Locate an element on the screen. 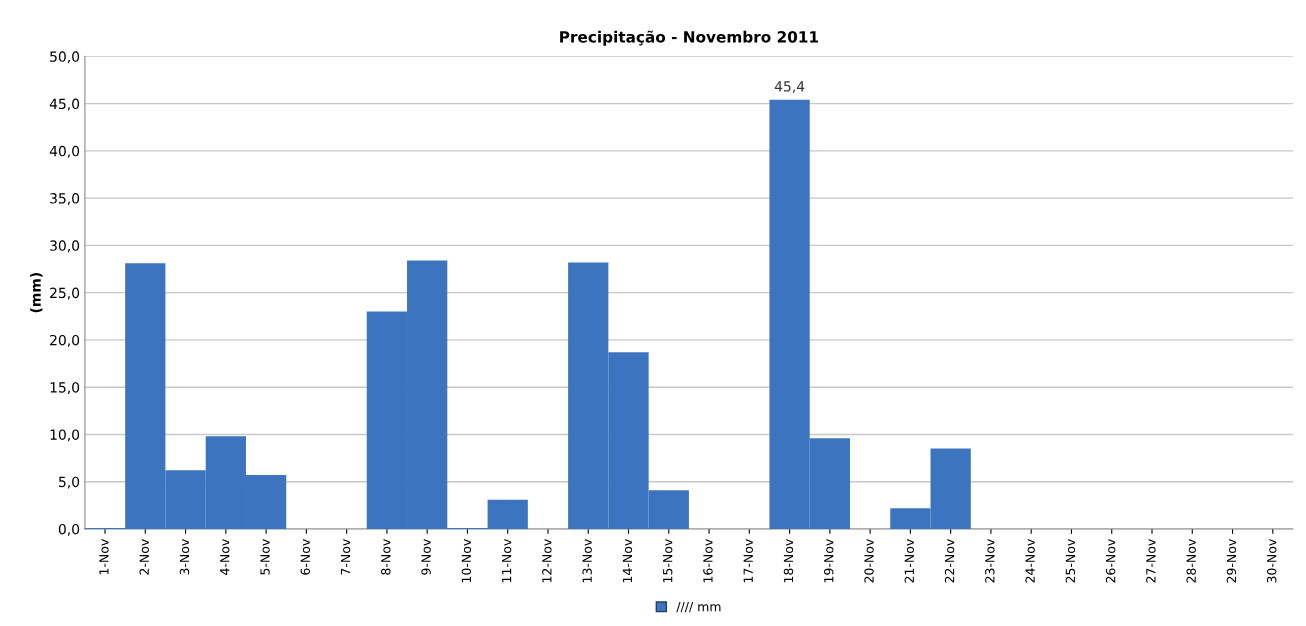 The width and height of the screenshot is (1306, 626). y-tick-label: 15,0 is located at coordinates (65, 388).